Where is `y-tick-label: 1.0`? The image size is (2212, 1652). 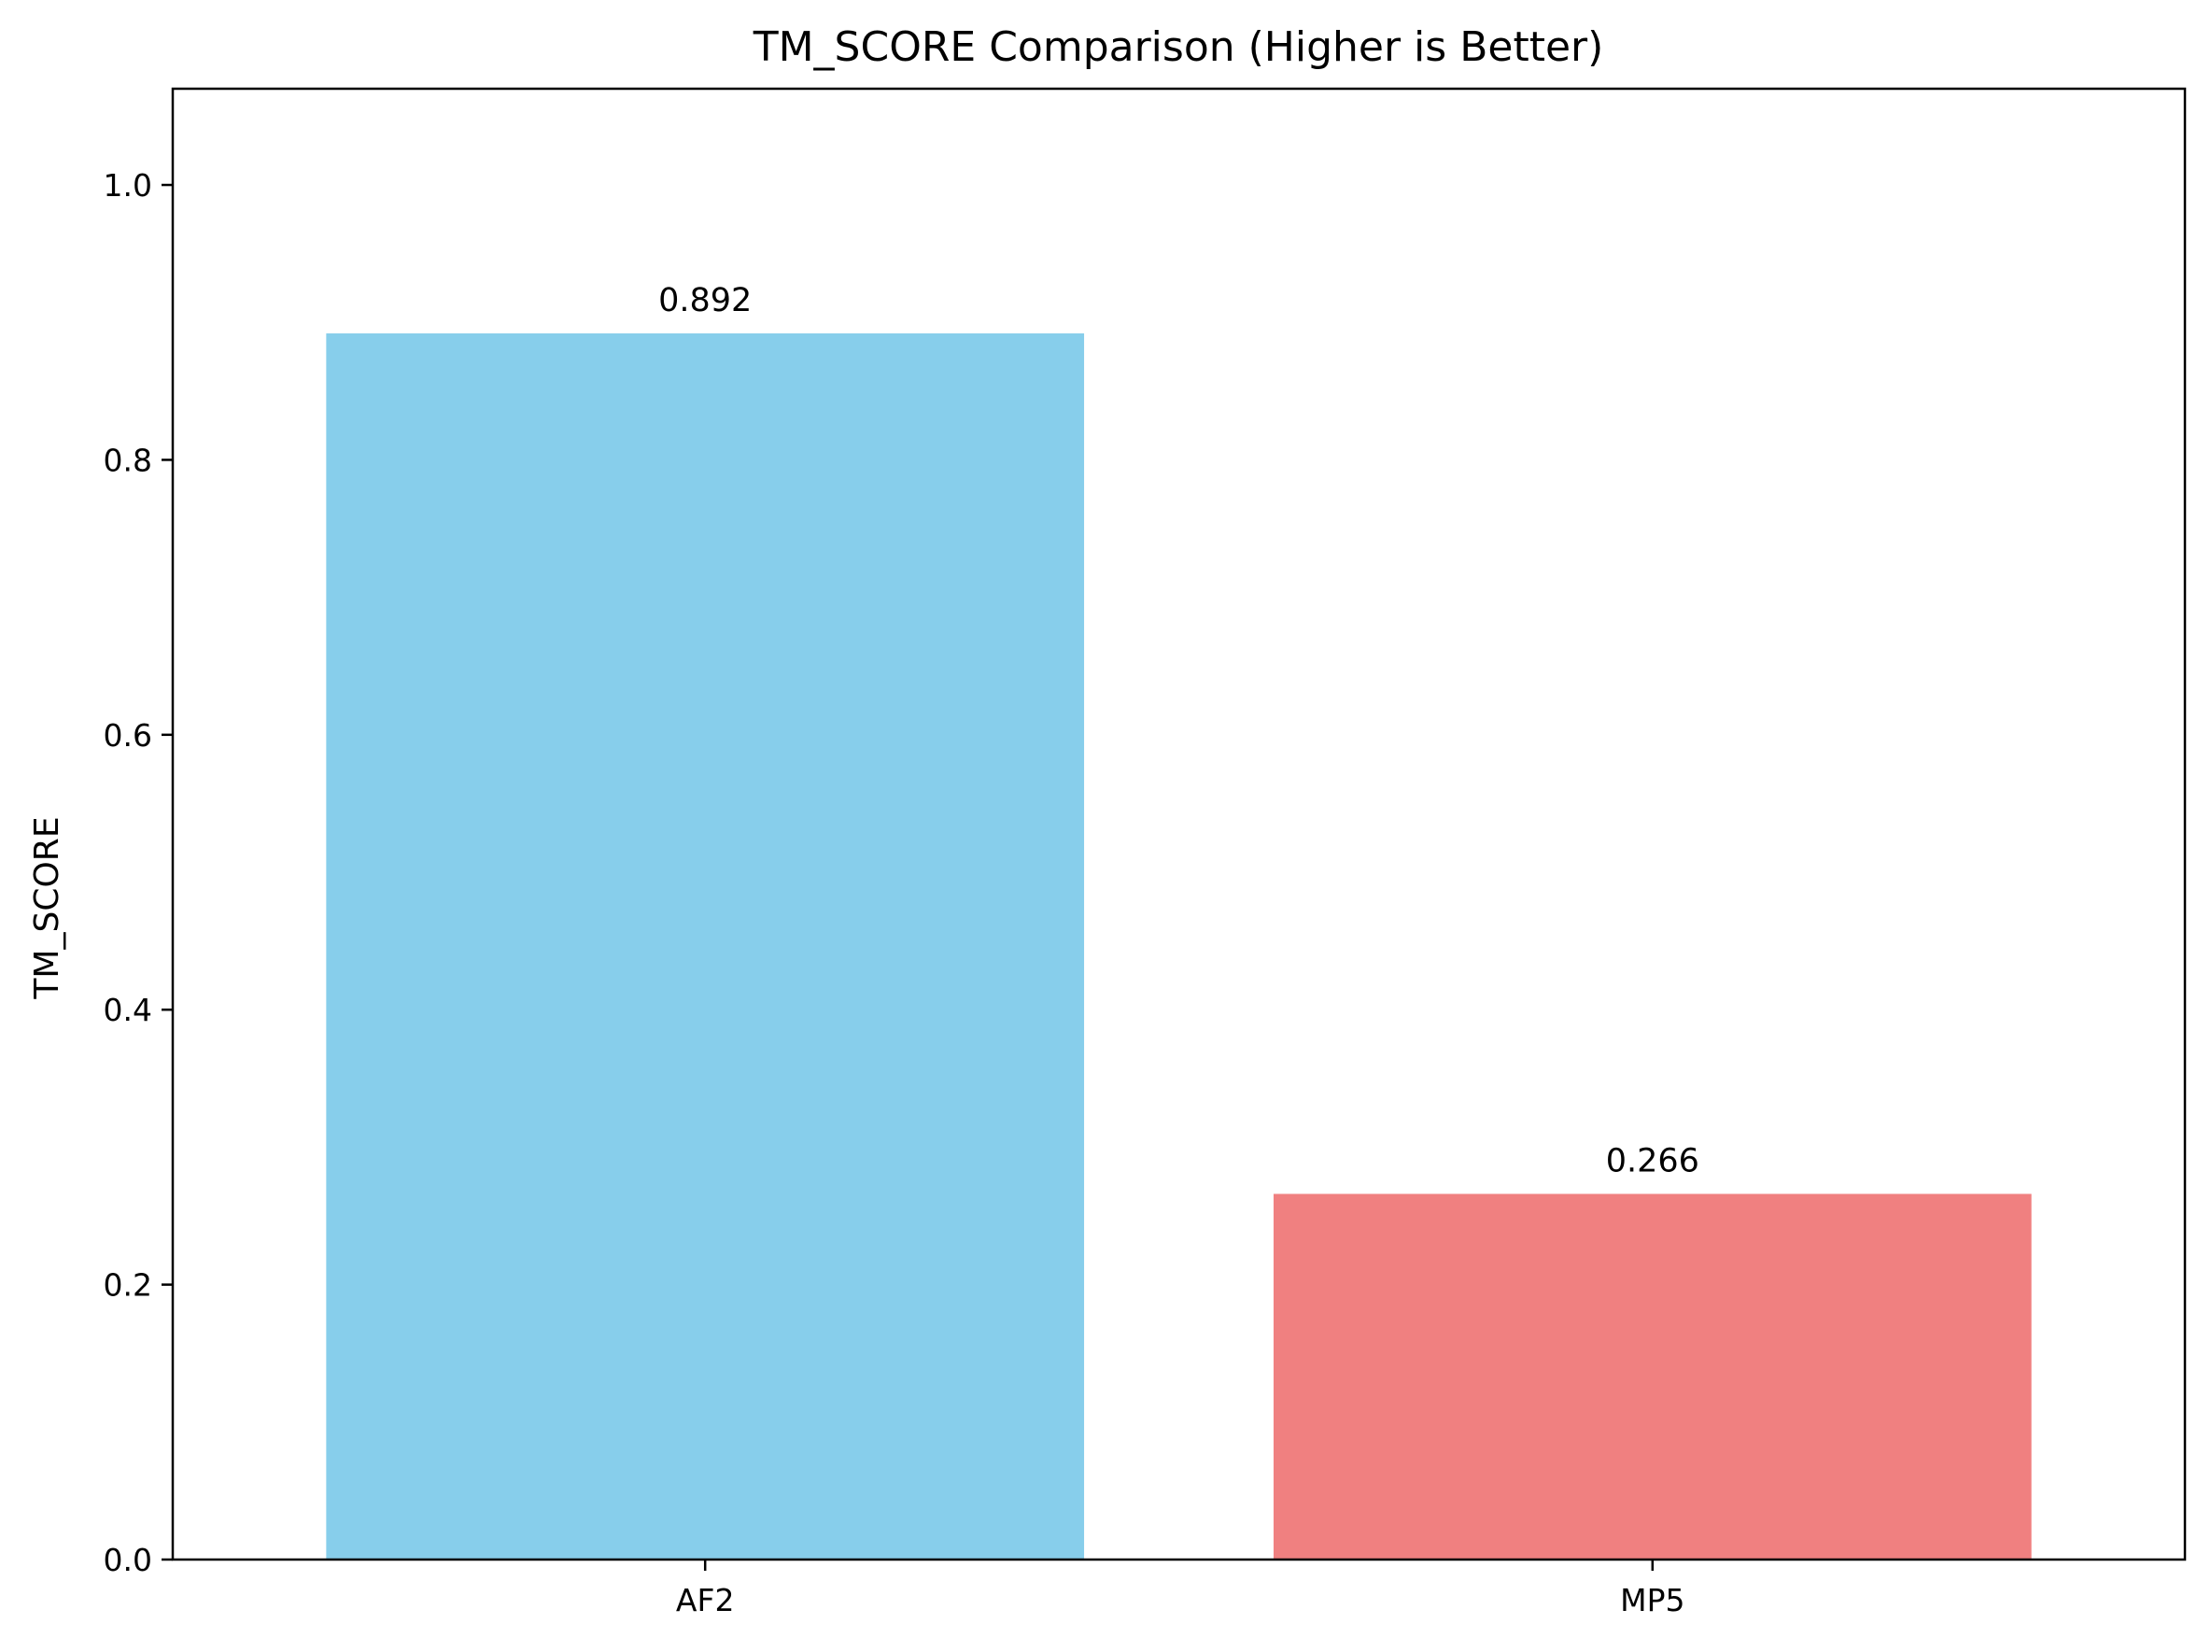
y-tick-label: 1.0 is located at coordinates (128, 185).